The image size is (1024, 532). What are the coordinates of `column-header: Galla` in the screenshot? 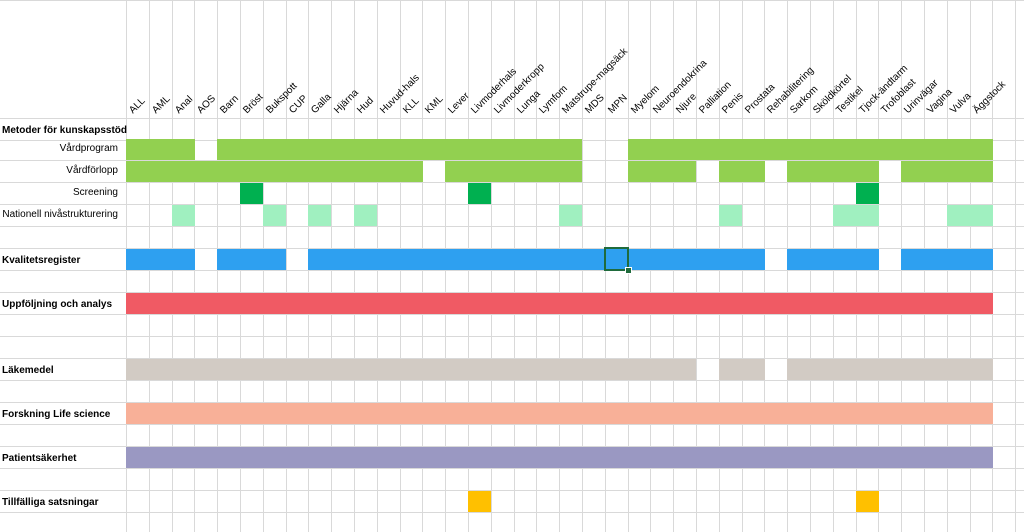 It's located at (321, 103).